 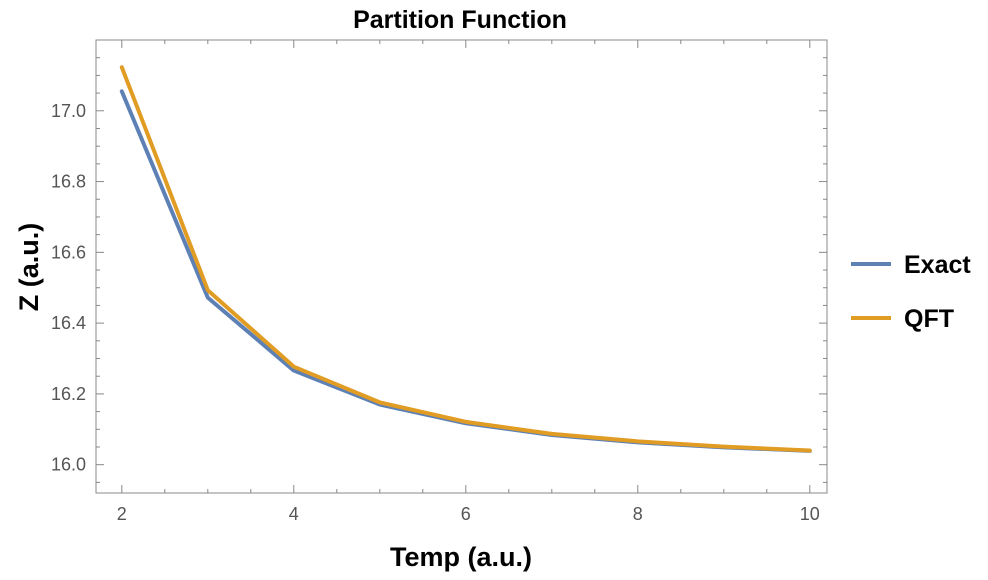 What do you see at coordinates (68, 394) in the screenshot?
I see `y-tick-label: 16.2` at bounding box center [68, 394].